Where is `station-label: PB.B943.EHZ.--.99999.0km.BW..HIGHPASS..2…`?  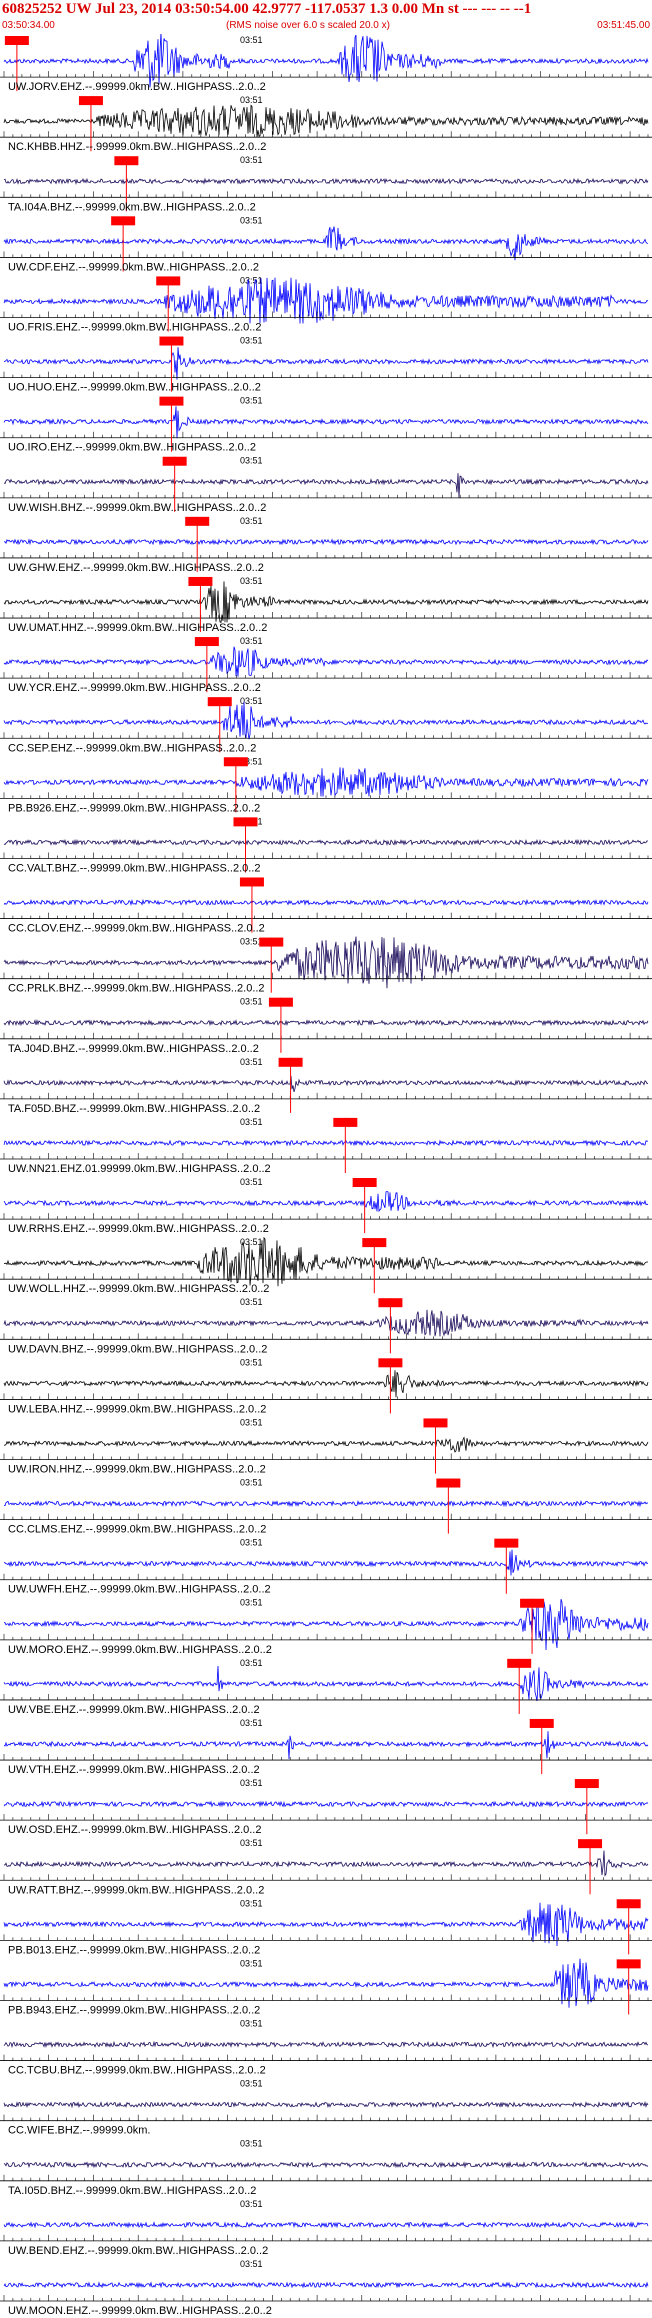
station-label: PB.B943.EHZ.--.99999.0km.BW..HIGHPASS..2… is located at coordinates (134, 2010).